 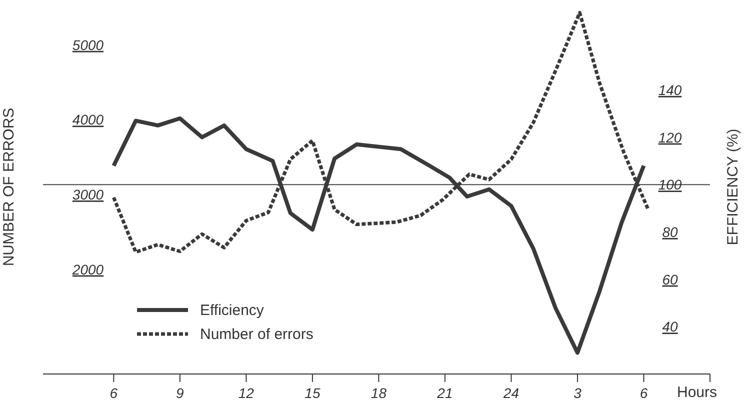 What do you see at coordinates (312, 392) in the screenshot?
I see `x-tick-label: 15` at bounding box center [312, 392].